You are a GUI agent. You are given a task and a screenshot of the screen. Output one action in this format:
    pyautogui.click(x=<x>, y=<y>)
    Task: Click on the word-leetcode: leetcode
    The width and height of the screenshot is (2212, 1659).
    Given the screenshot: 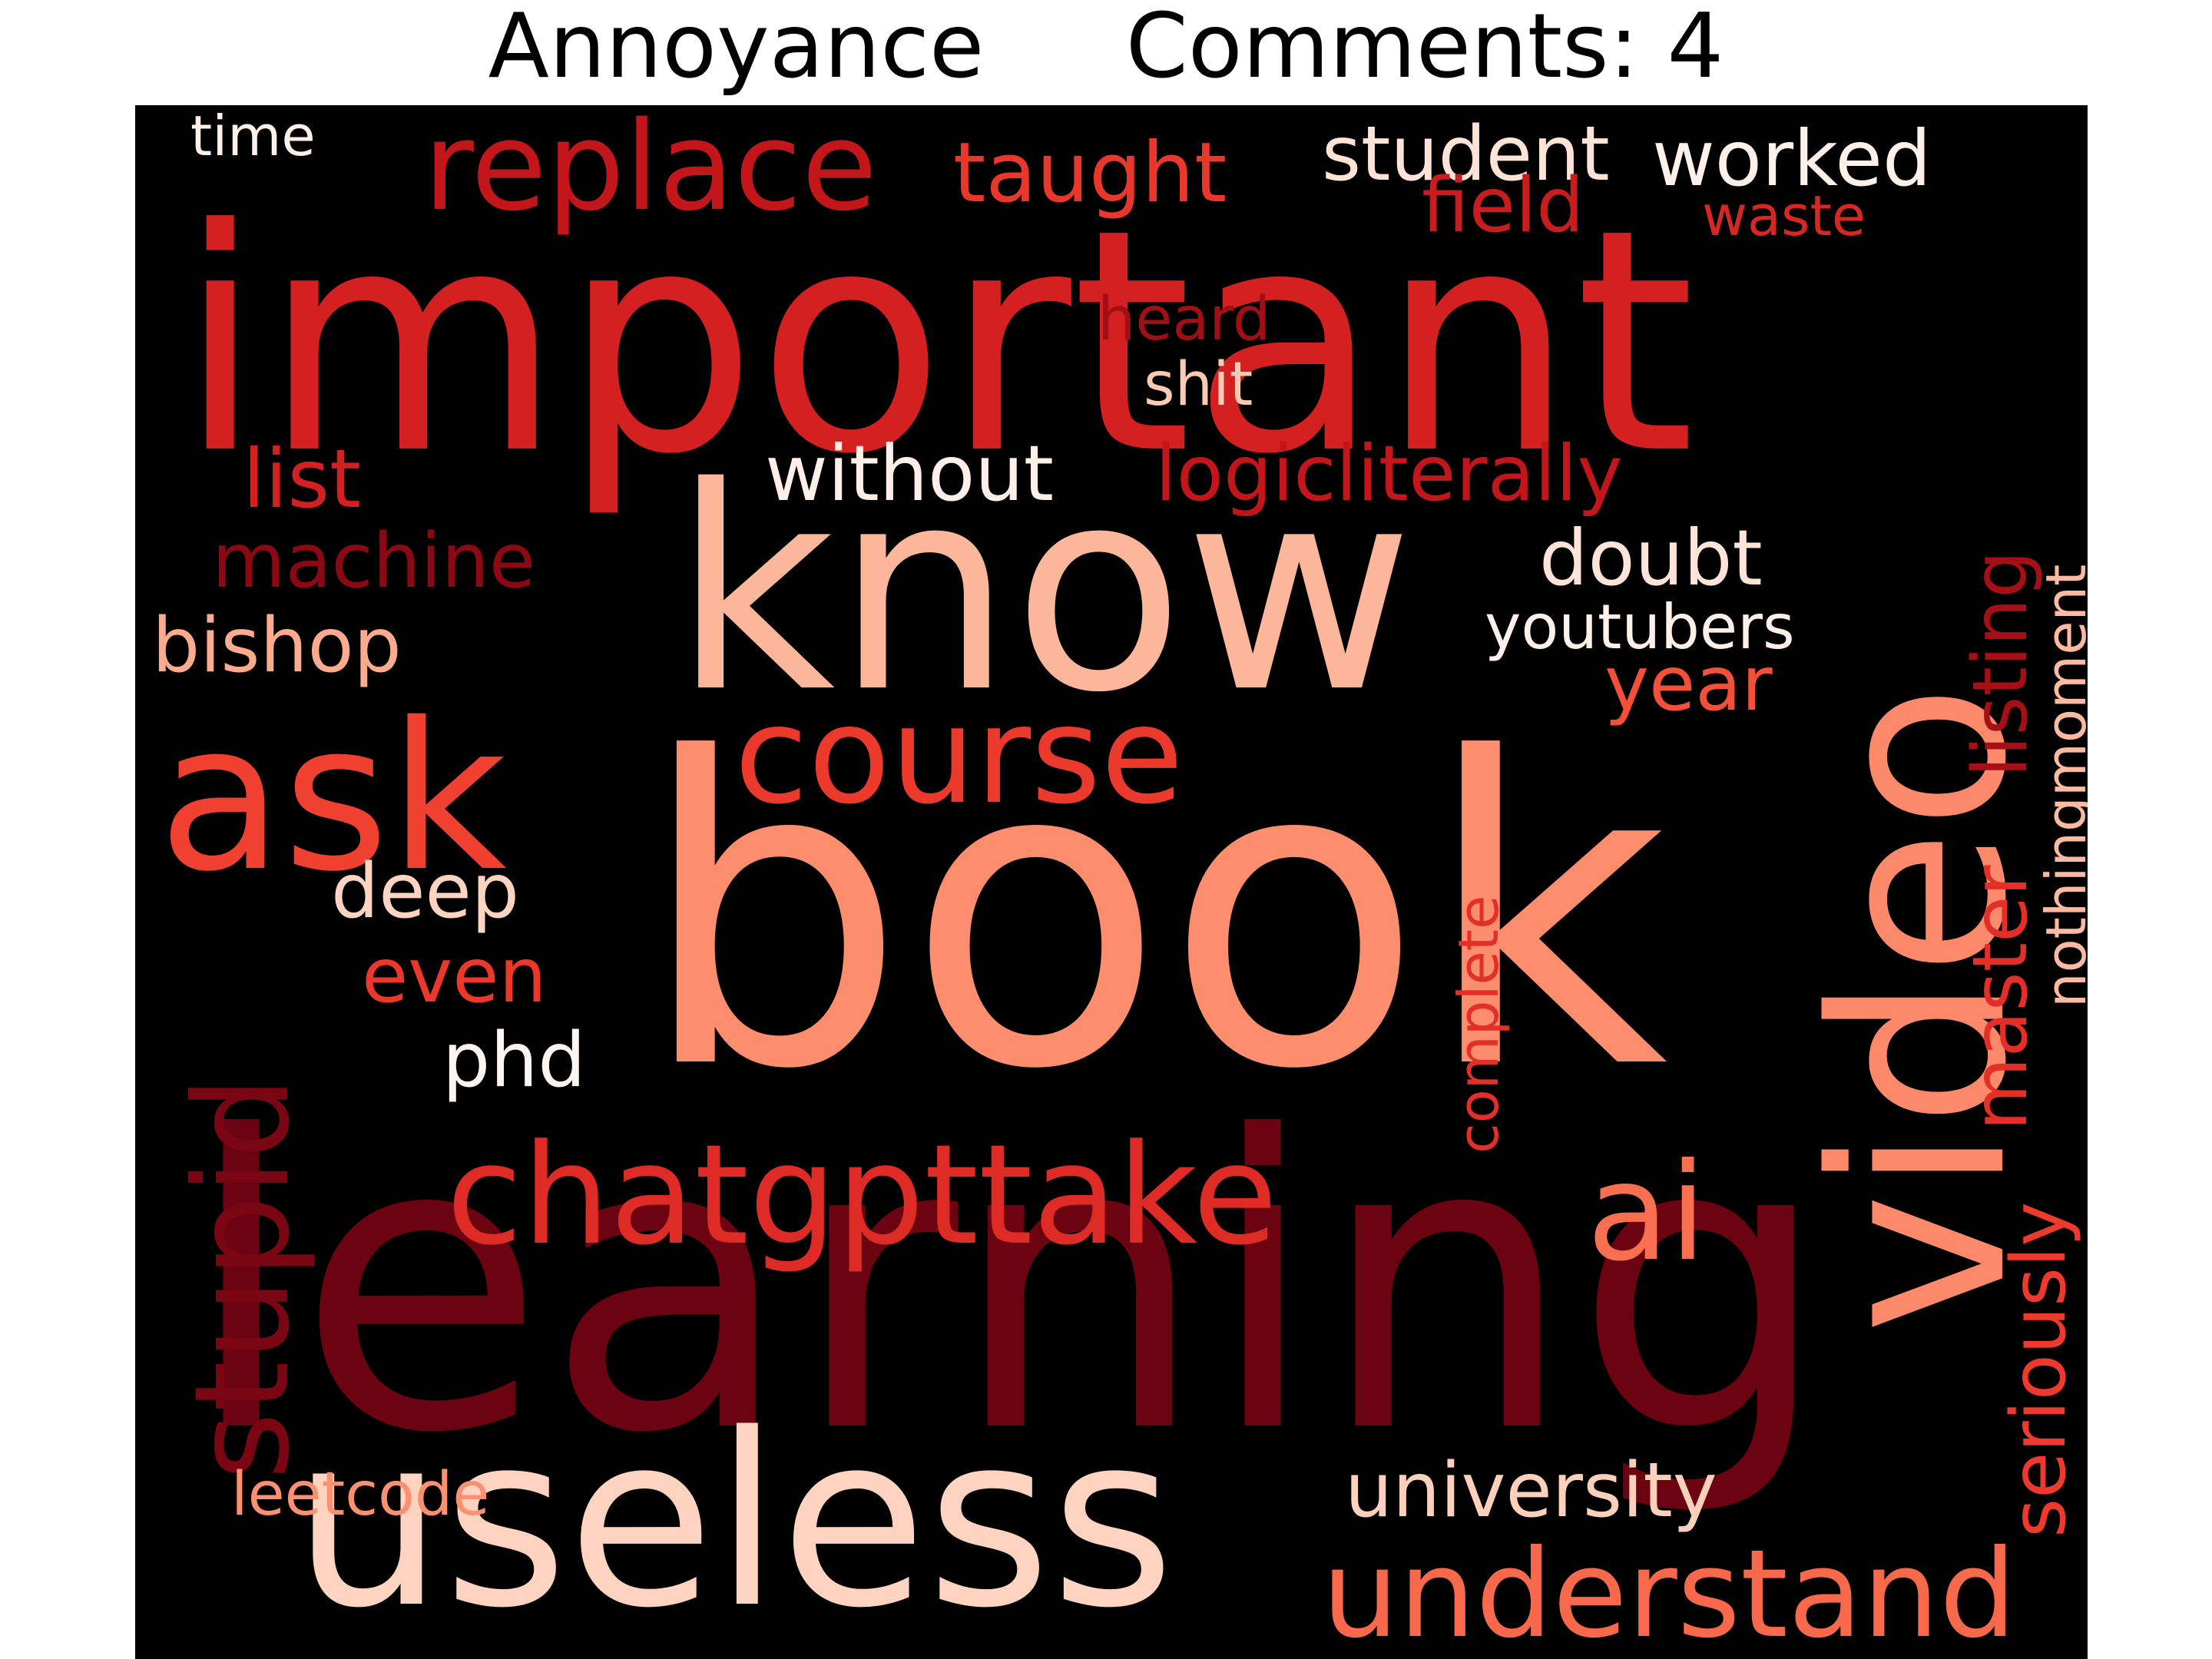 What is the action you would take?
    pyautogui.click(x=361, y=1495)
    